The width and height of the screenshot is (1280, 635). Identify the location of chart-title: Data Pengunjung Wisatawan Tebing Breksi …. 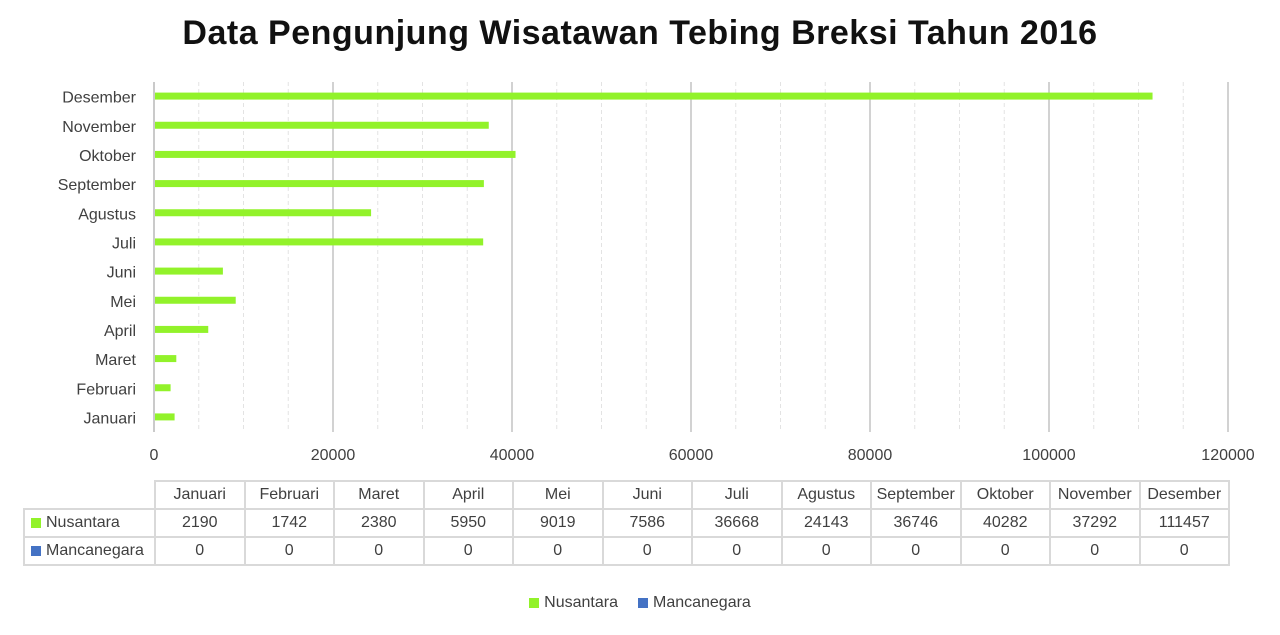
(640, 33).